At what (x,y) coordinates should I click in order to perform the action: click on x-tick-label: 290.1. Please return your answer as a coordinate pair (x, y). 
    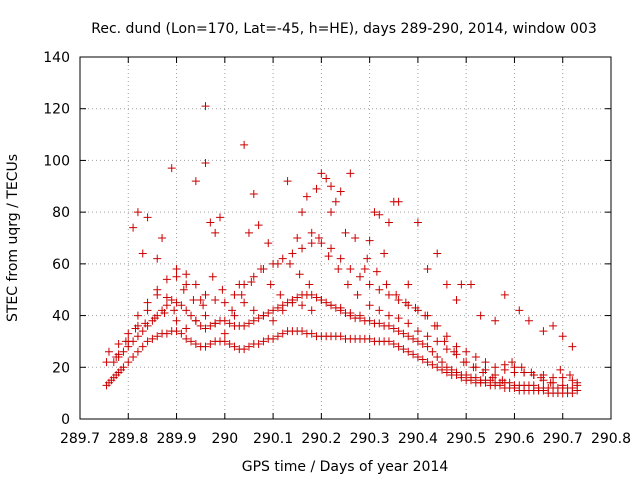
    Looking at the image, I should click on (273, 439).